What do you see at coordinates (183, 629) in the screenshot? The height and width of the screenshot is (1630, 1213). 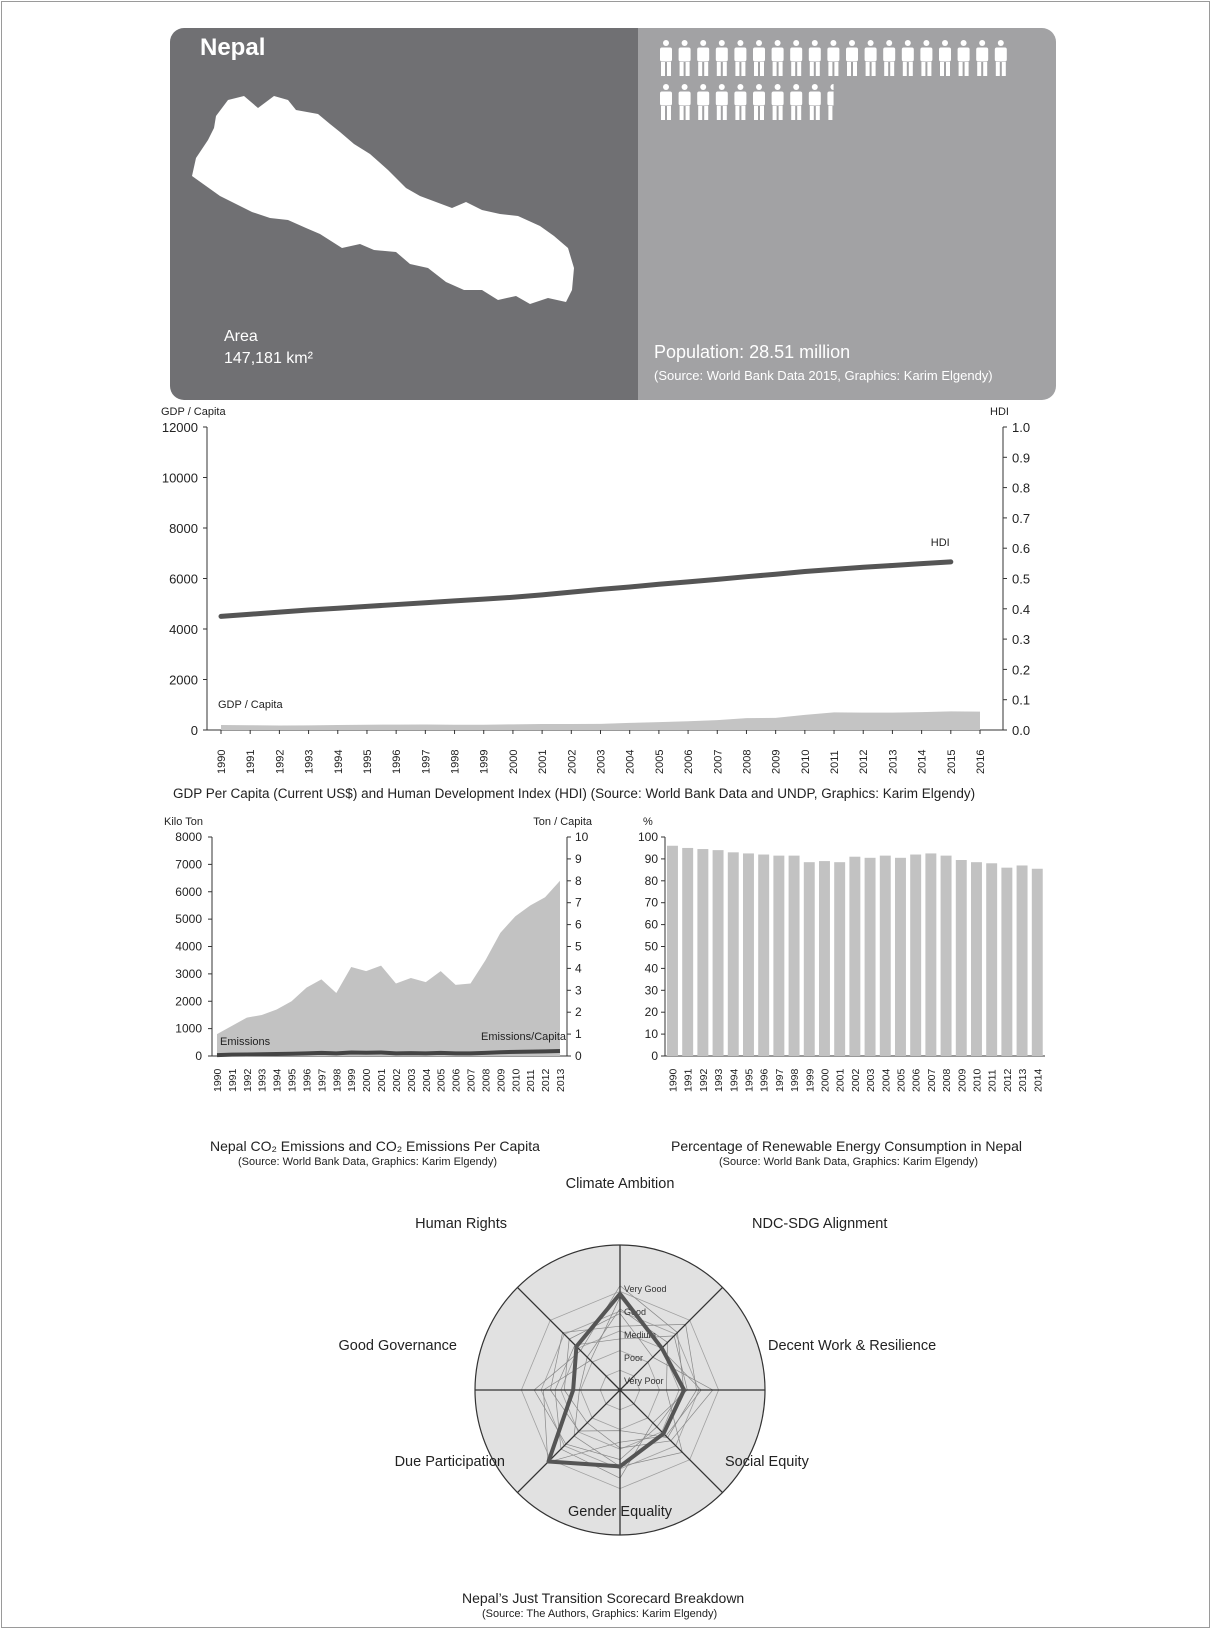 I see `y-left-tick-label: 4000` at bounding box center [183, 629].